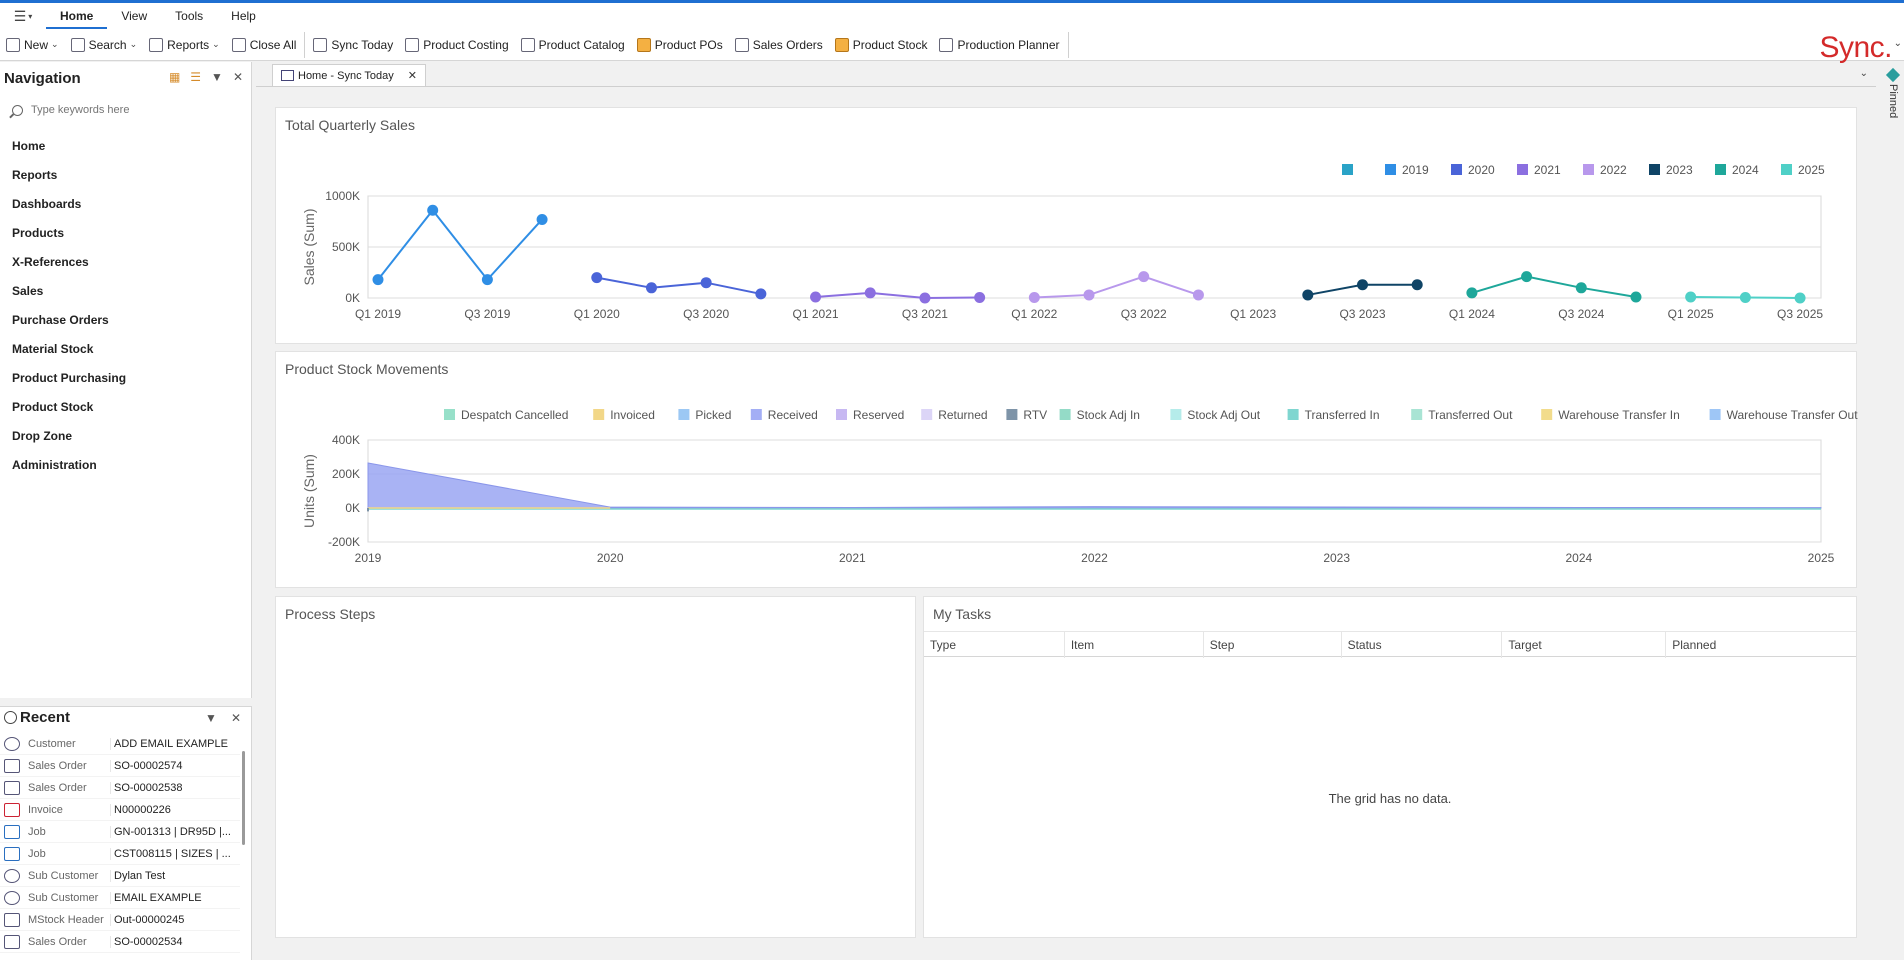 The height and width of the screenshot is (960, 1904). Describe the element at coordinates (223, 718) in the screenshot. I see `recent-actions: ▼ ✕` at that location.